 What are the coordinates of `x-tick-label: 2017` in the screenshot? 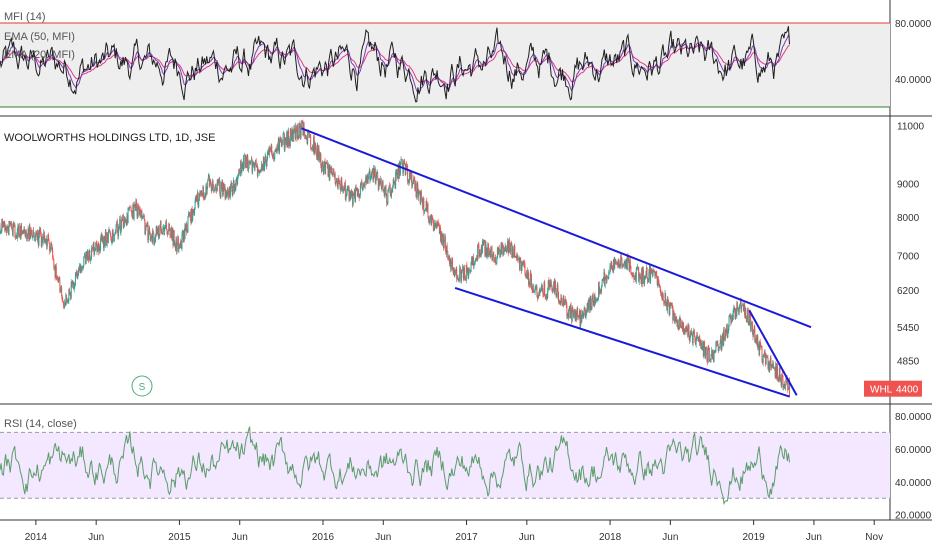 It's located at (466, 537).